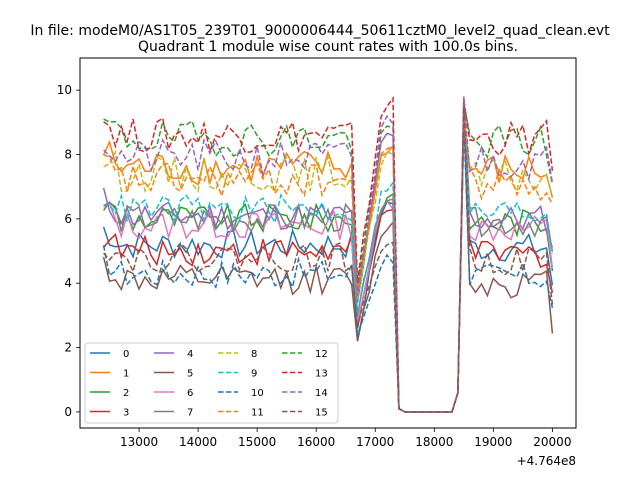 Image resolution: width=640 pixels, height=480 pixels. I want to click on legend-label-8: 8, so click(254, 354).